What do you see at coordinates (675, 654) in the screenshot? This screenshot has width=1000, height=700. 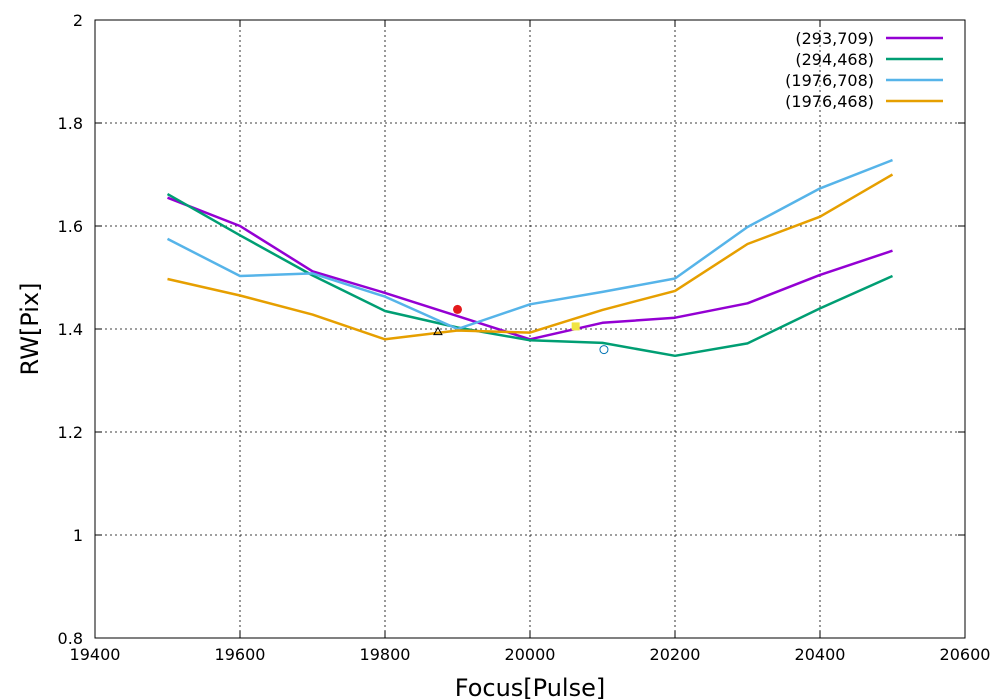 I see `x-tick-label: 20200` at bounding box center [675, 654].